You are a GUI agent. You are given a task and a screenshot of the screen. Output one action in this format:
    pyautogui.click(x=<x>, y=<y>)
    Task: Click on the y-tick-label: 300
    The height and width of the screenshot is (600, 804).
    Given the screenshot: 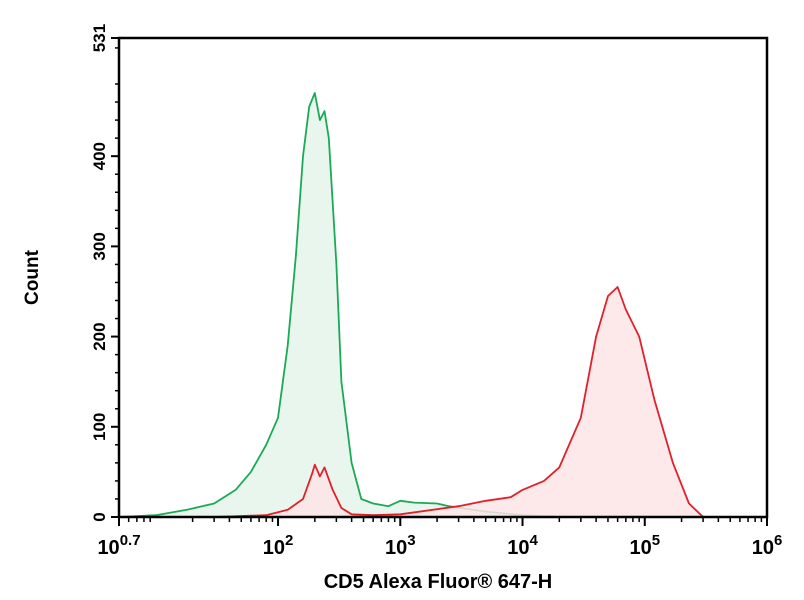 What is the action you would take?
    pyautogui.click(x=99, y=246)
    